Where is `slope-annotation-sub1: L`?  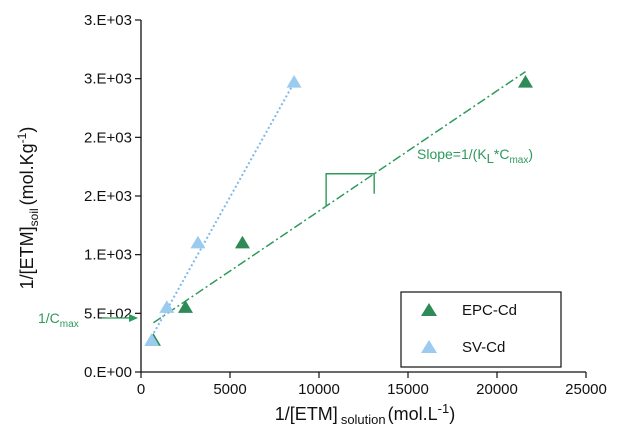 slope-annotation-sub1: L is located at coordinates (490, 158).